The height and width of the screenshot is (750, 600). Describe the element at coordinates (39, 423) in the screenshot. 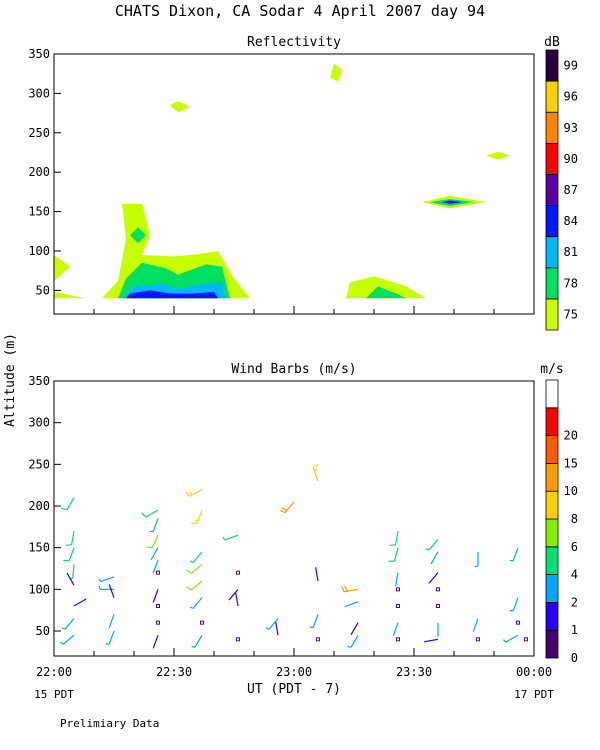

I see `wind-ytick-label-300: 300` at that location.